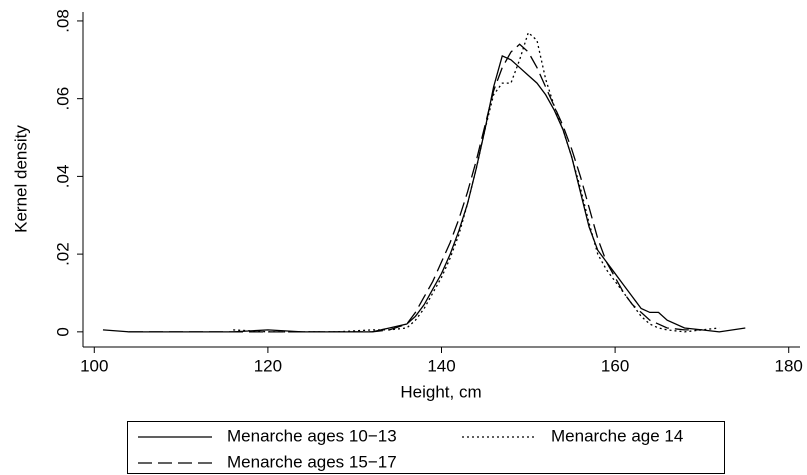 This screenshot has width=807, height=475. What do you see at coordinates (615, 365) in the screenshot?
I see `x-tick-label: 160` at bounding box center [615, 365].